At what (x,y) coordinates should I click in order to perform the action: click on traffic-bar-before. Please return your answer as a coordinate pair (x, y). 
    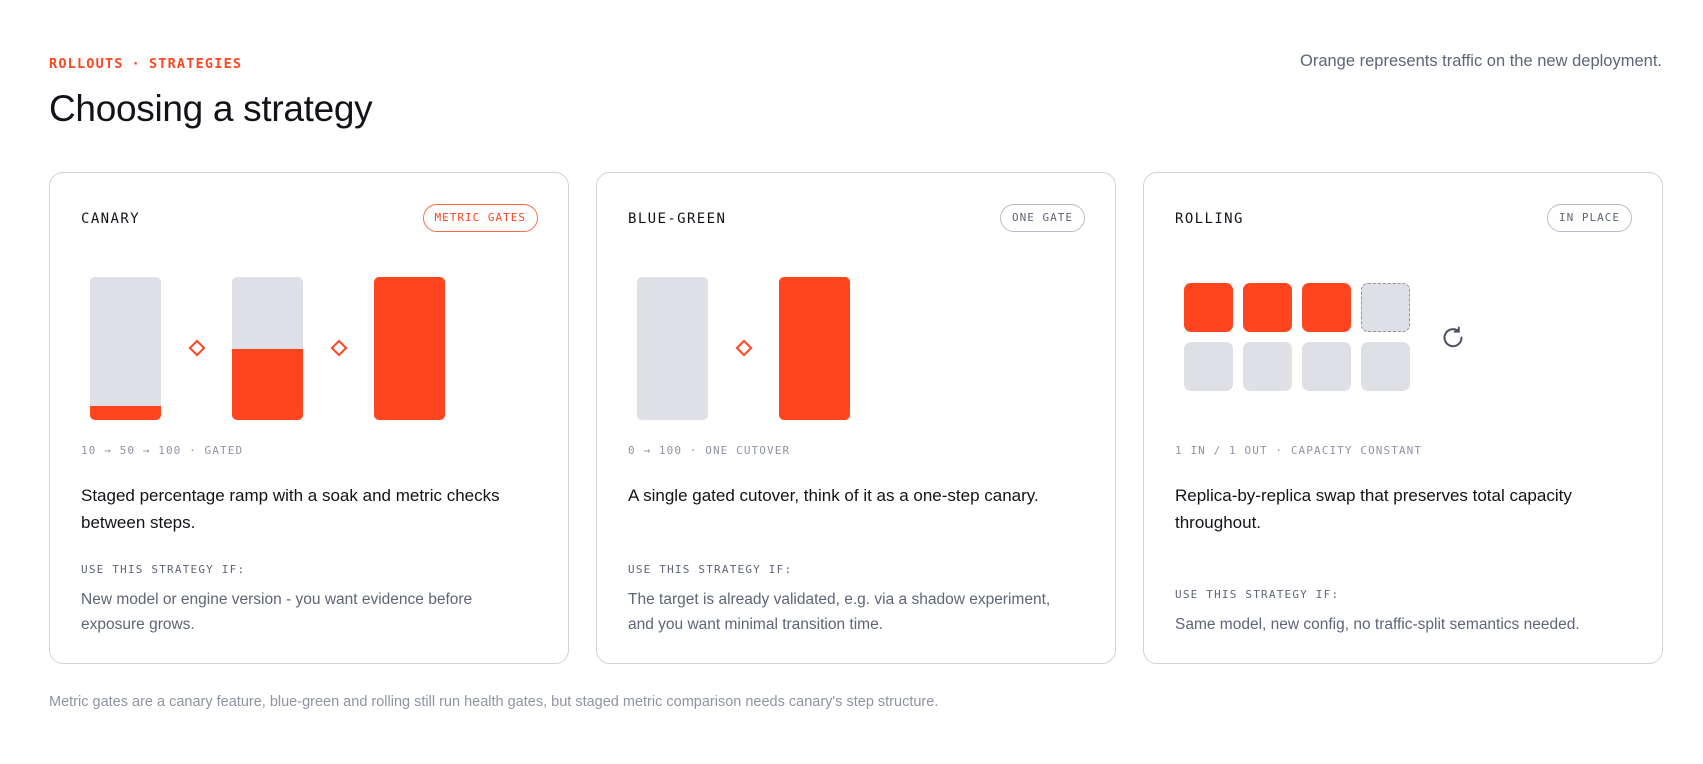
    Looking at the image, I should click on (672, 348).